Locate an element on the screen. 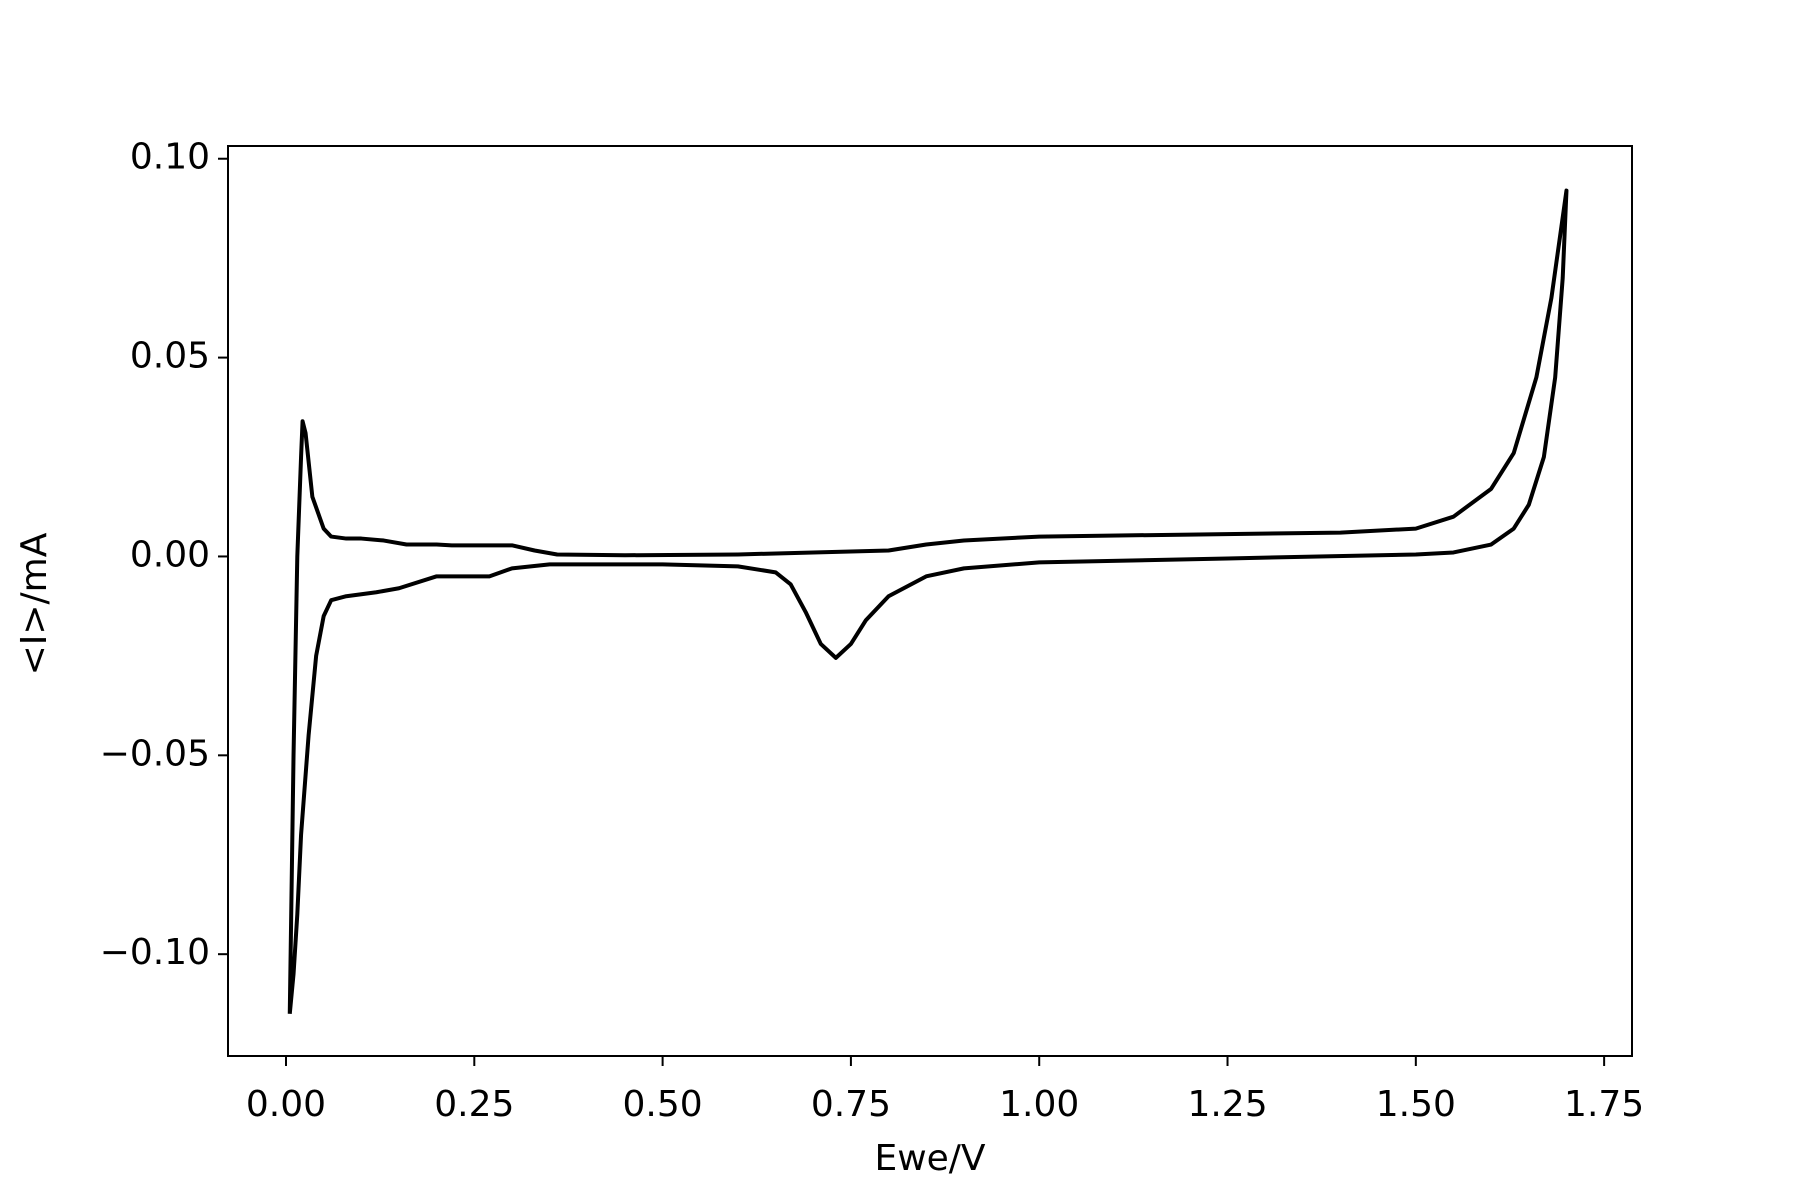  y-tick-label: 0.05 is located at coordinates (170, 356).